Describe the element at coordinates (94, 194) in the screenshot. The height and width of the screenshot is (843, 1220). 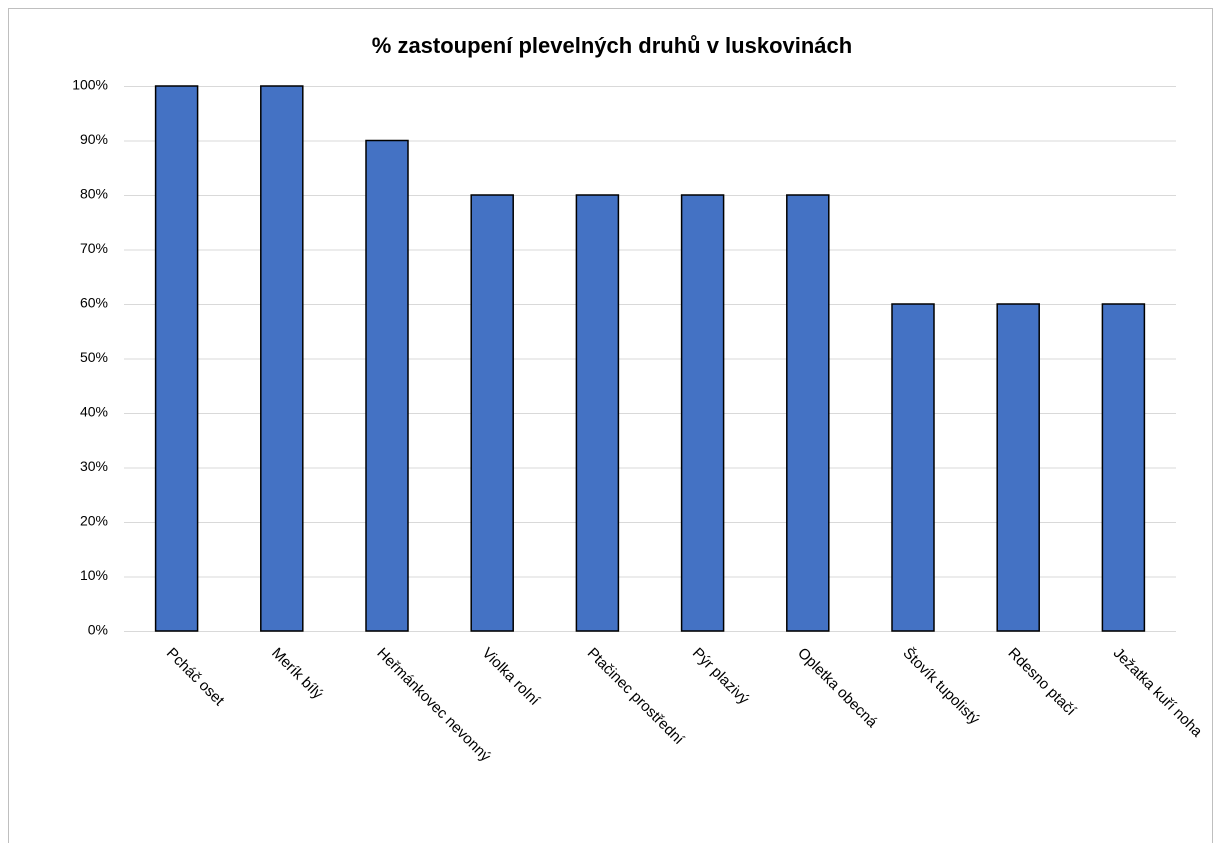
I see `y-tick-label: 80%` at that location.